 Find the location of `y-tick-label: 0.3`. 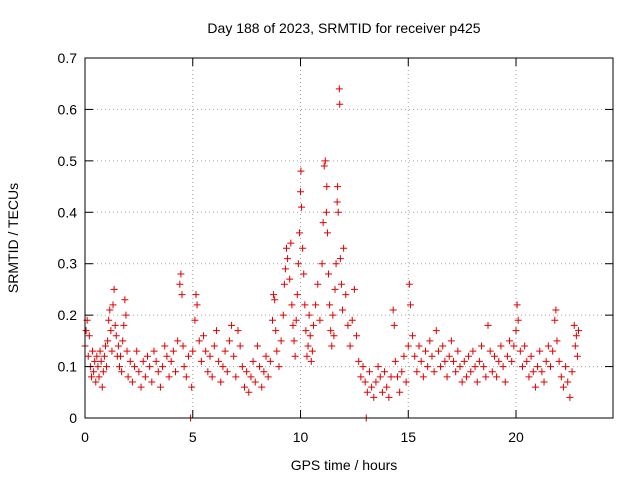

y-tick-label: 0.3 is located at coordinates (68, 264).